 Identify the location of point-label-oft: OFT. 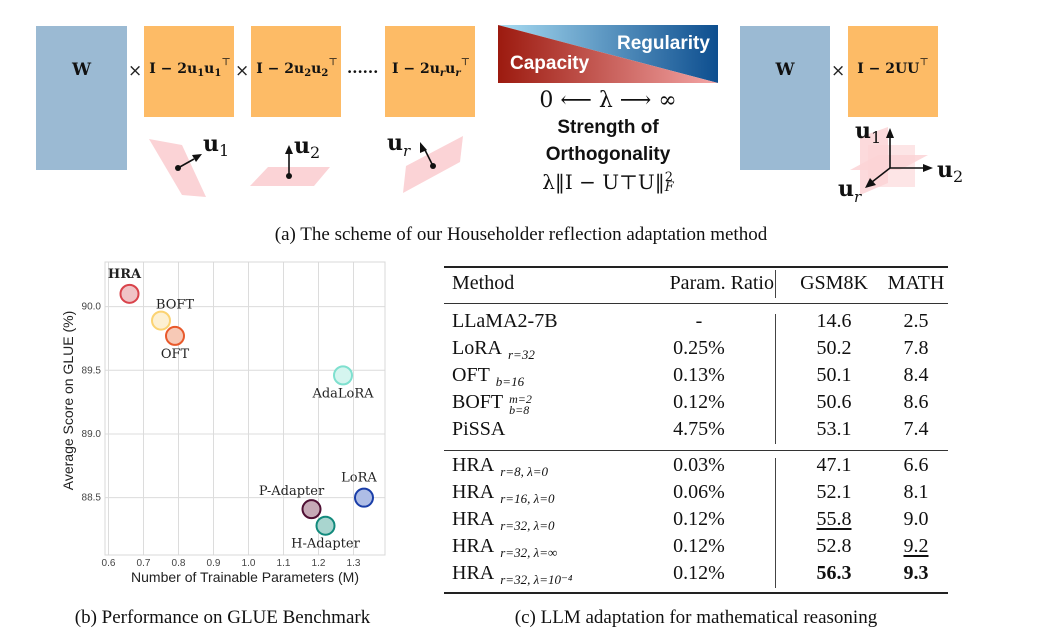
(175, 354).